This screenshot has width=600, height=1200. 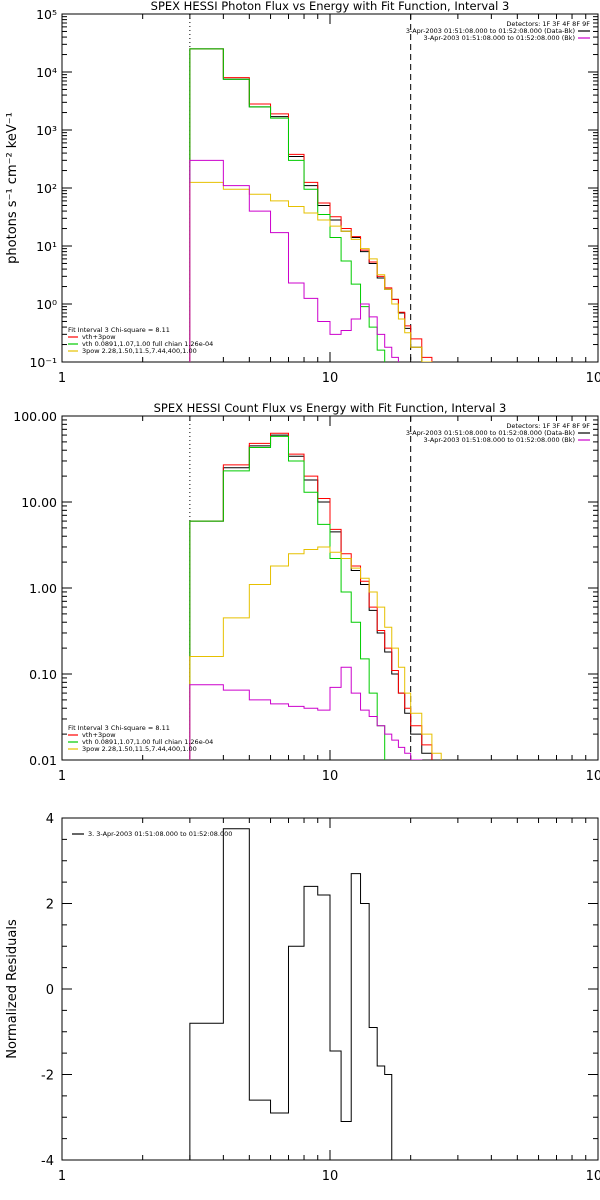 What do you see at coordinates (12, 989) in the screenshot?
I see `y-axis-label: Normalized Residuals` at bounding box center [12, 989].